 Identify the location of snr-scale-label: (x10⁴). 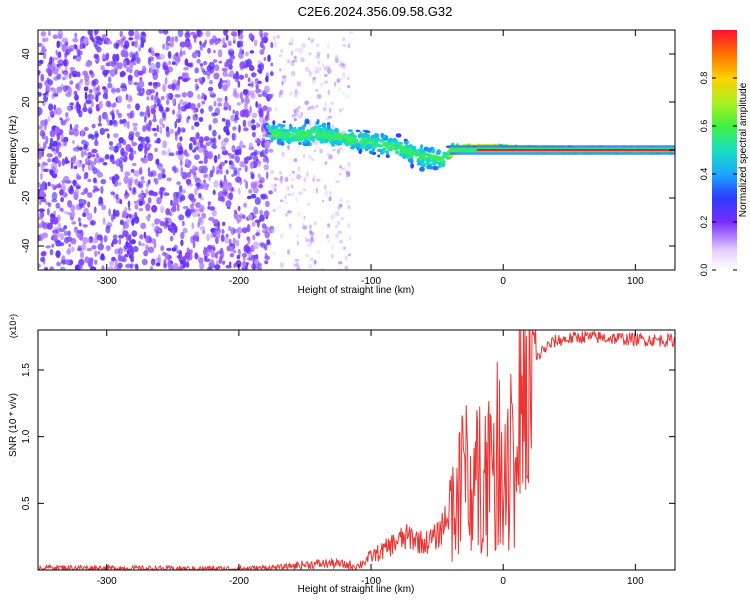
(13, 326).